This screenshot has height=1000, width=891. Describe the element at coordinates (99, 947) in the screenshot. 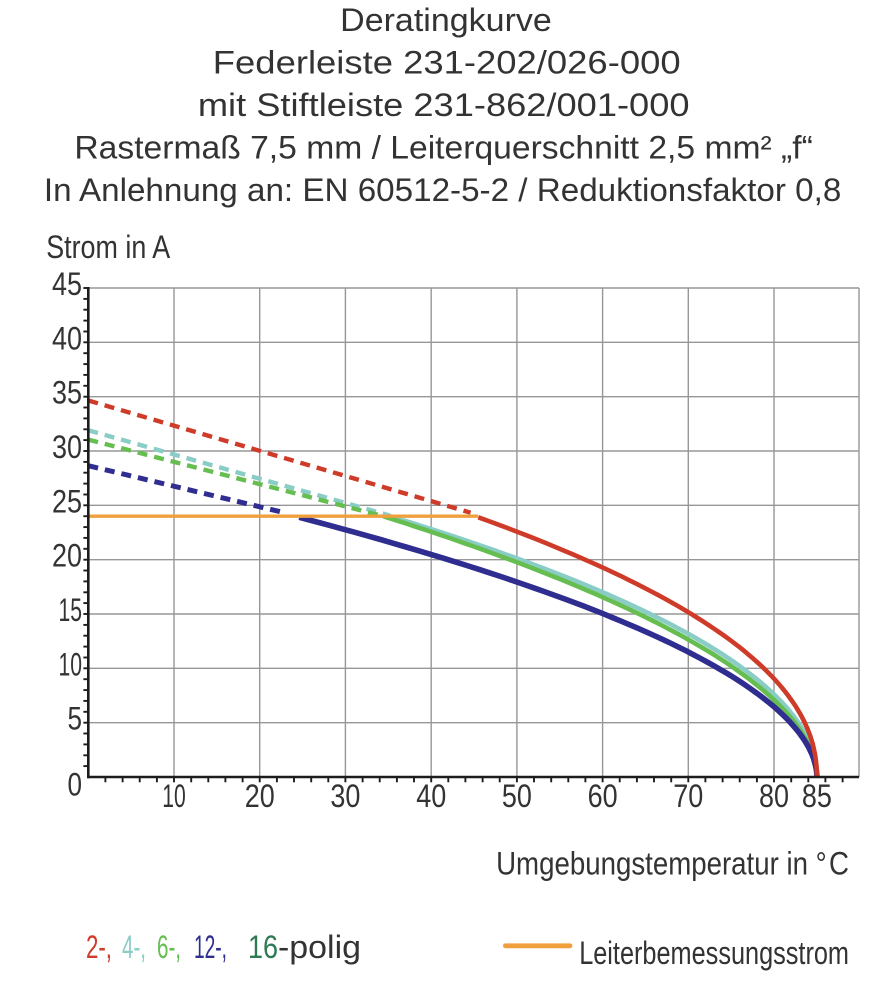

I see `svg-text: 2-,` at that location.